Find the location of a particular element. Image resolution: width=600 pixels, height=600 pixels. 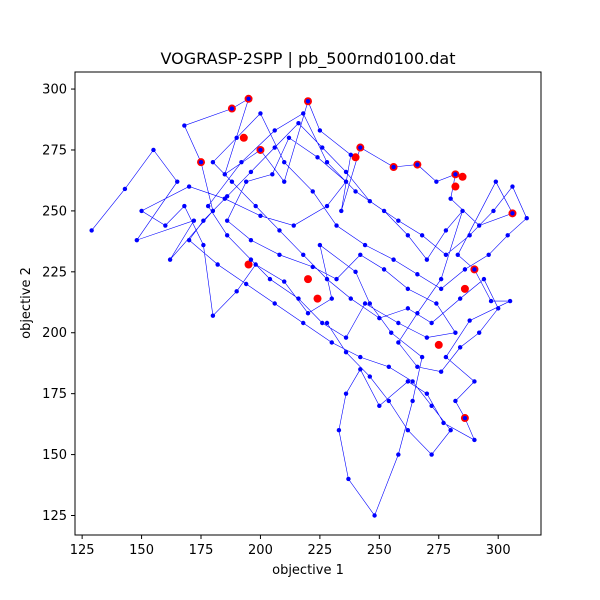

x-tick-label: 175 is located at coordinates (201, 550).